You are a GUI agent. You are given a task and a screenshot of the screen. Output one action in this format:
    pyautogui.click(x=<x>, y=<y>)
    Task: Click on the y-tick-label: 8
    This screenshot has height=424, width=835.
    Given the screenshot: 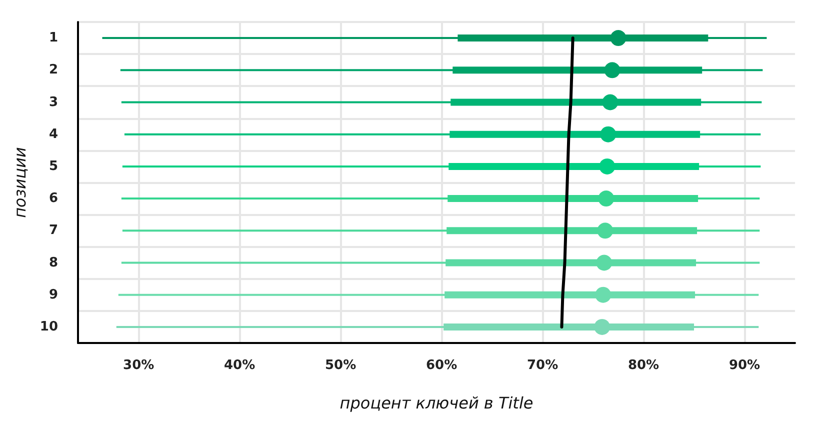 What is the action you would take?
    pyautogui.click(x=53, y=262)
    